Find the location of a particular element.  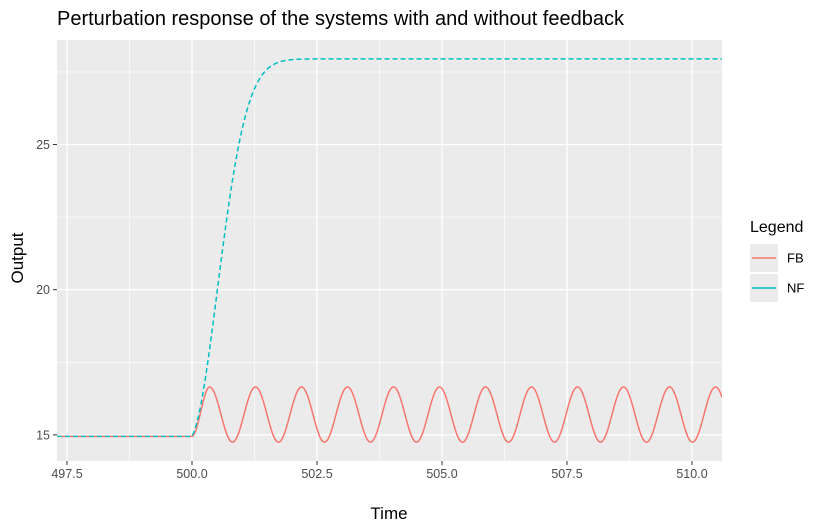

x-axis: 497.5 500.0 502.5 505.0 507.5 510.0 is located at coordinates (379, 471).